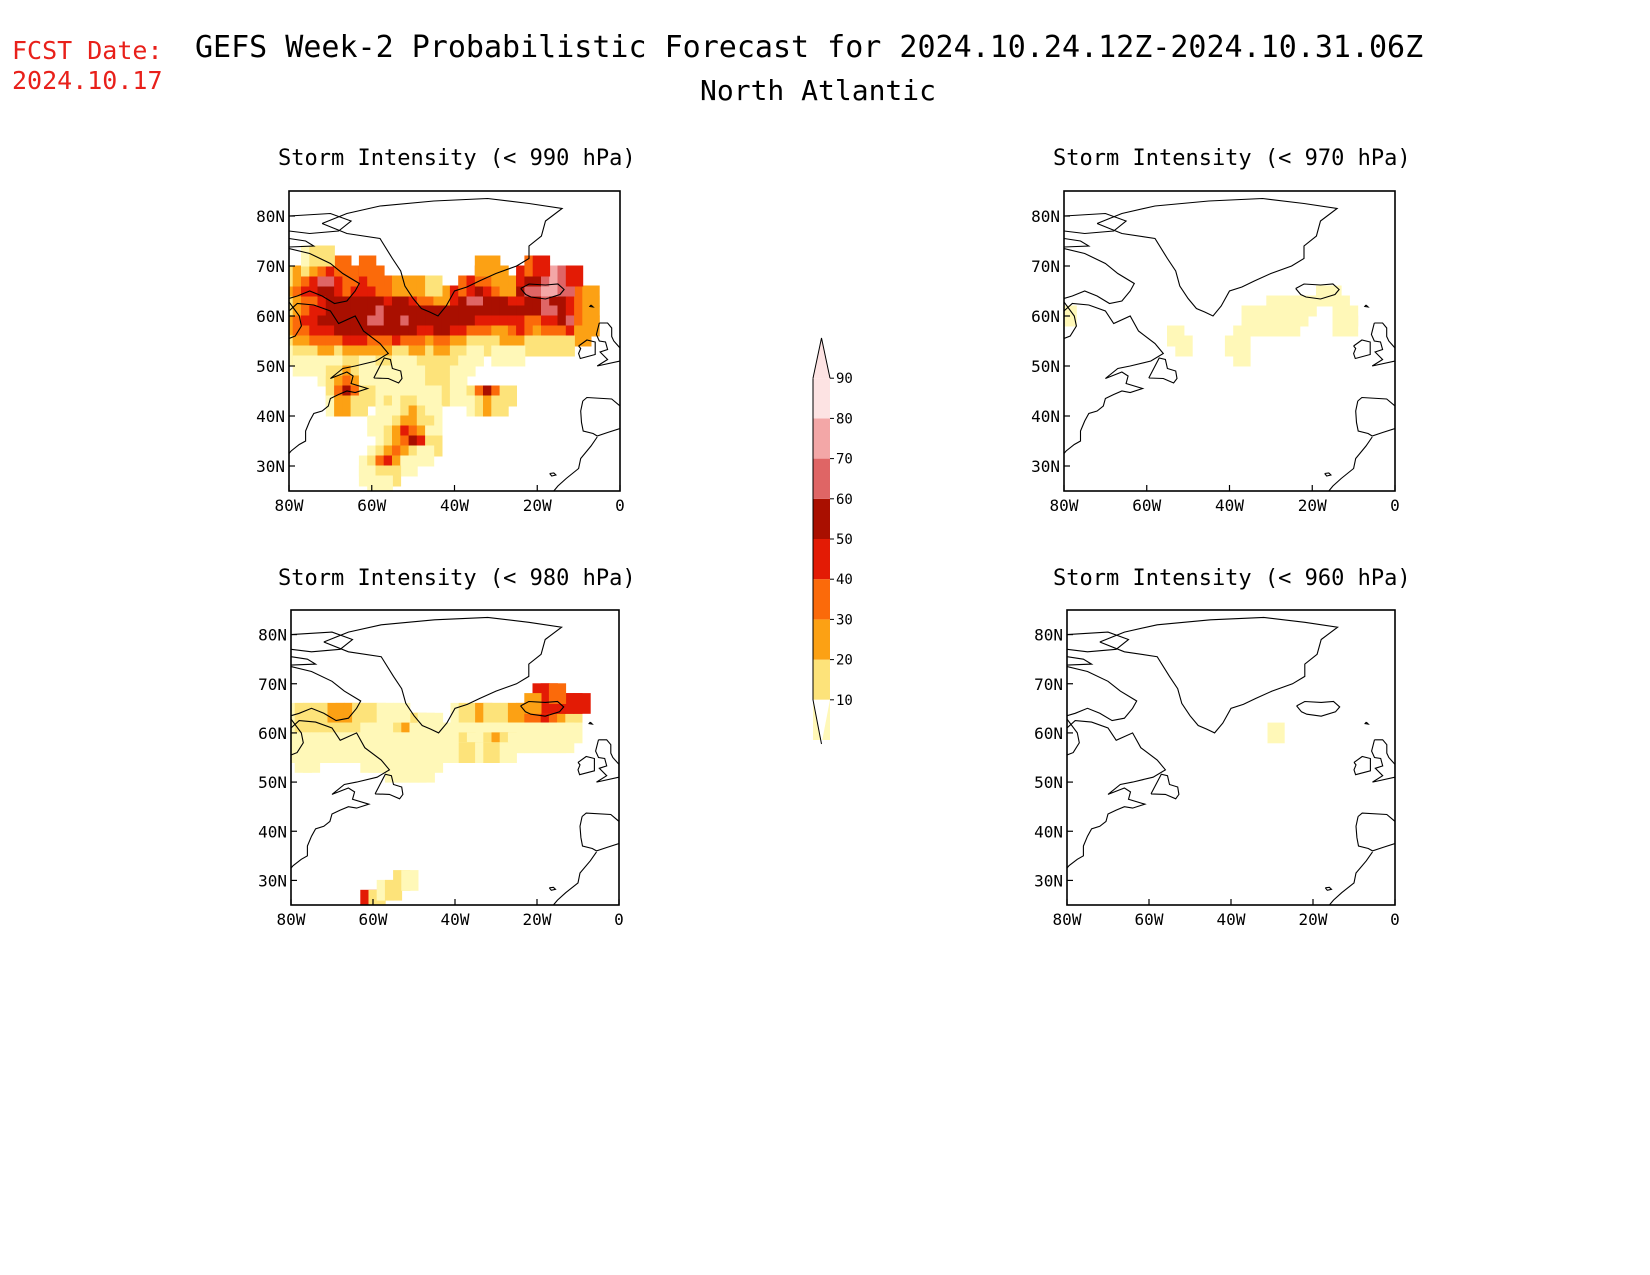 Image resolution: width=1650 pixels, height=1275 pixels. What do you see at coordinates (844, 500) in the screenshot?
I see `legend-tick-label: 60` at bounding box center [844, 500].